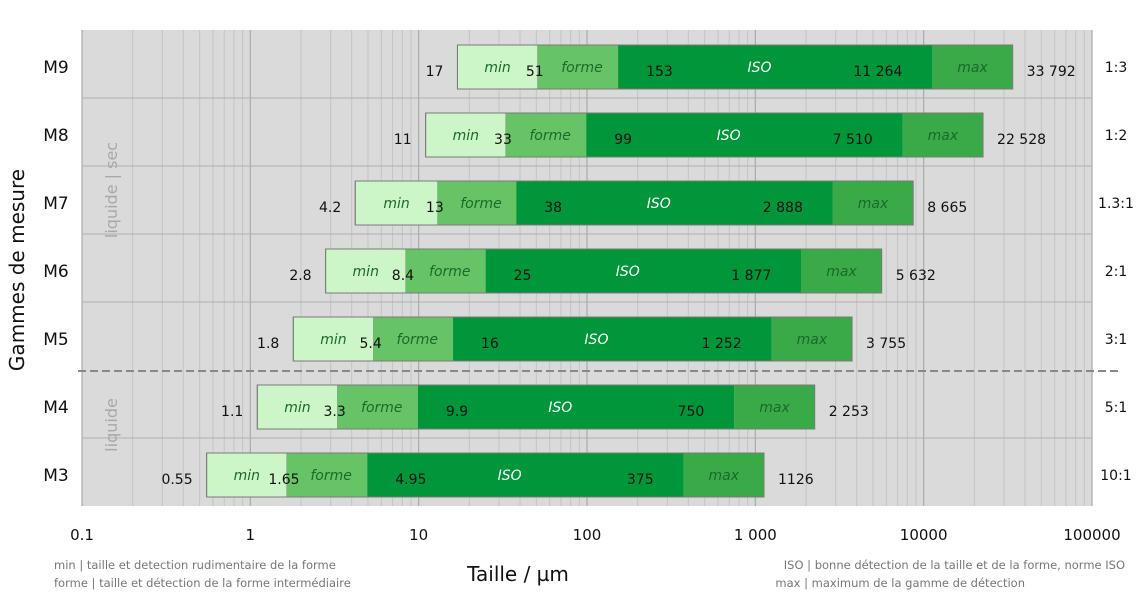  I want to click on range-label-m9: M9, so click(55, 68).